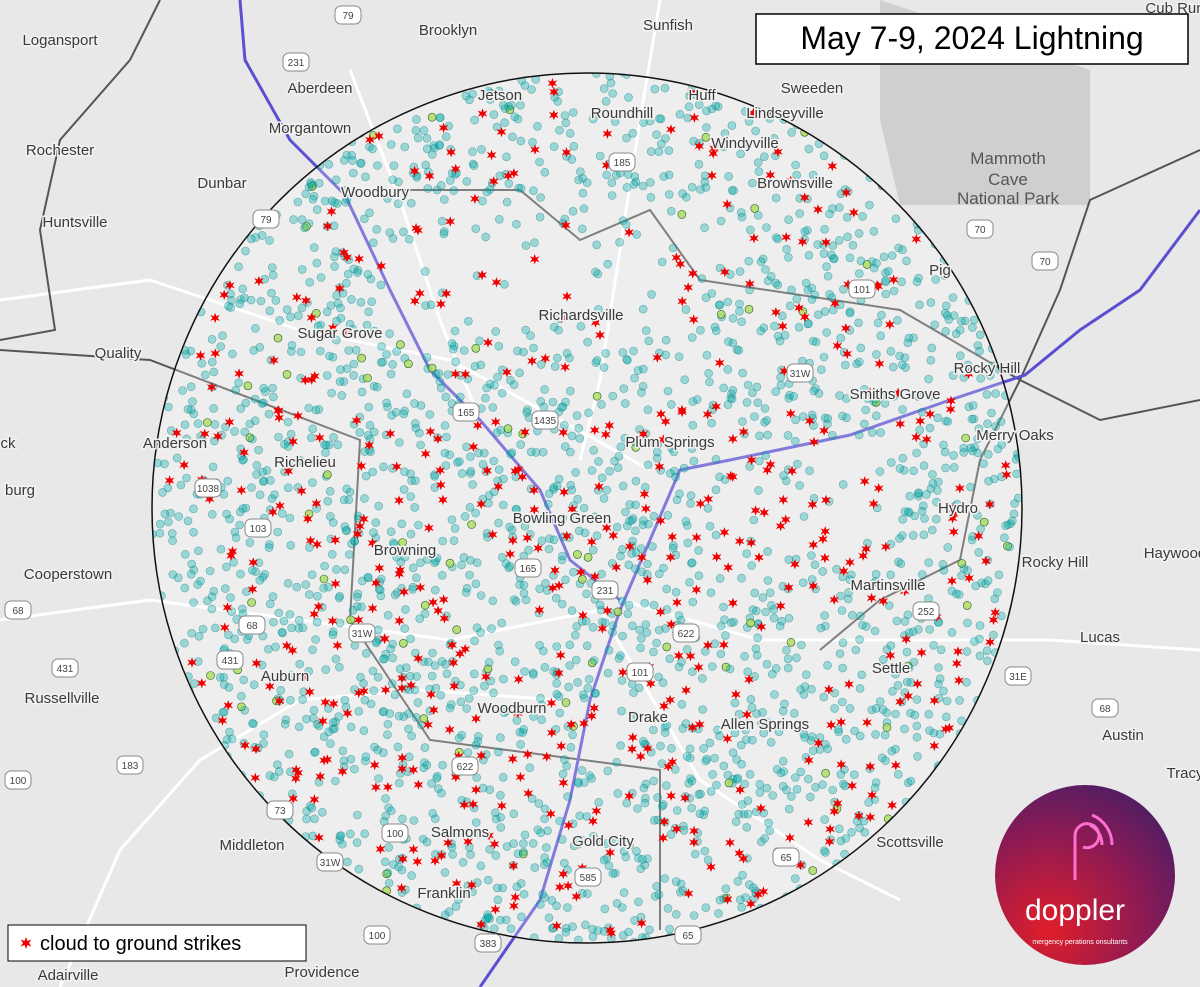 This screenshot has height=987, width=1200. What do you see at coordinates (580, 315) in the screenshot?
I see `place-label: Richardsville` at bounding box center [580, 315].